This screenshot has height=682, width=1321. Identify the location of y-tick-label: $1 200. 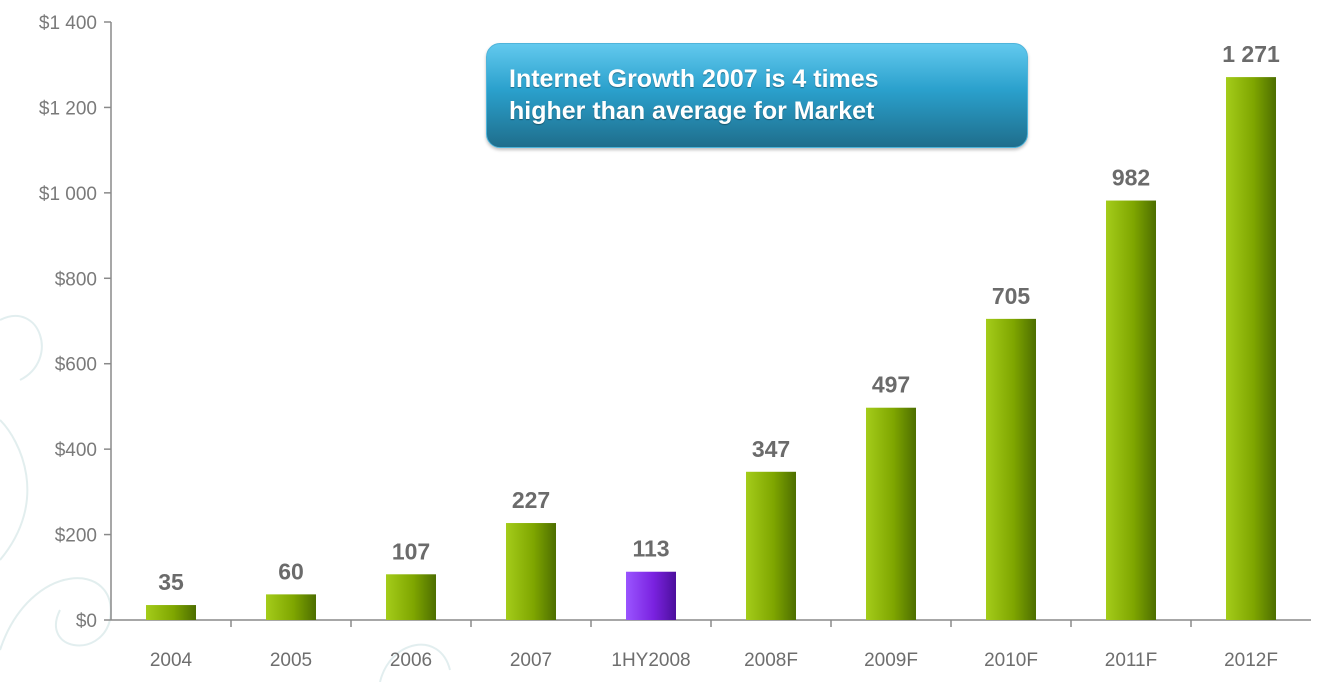
(68, 108).